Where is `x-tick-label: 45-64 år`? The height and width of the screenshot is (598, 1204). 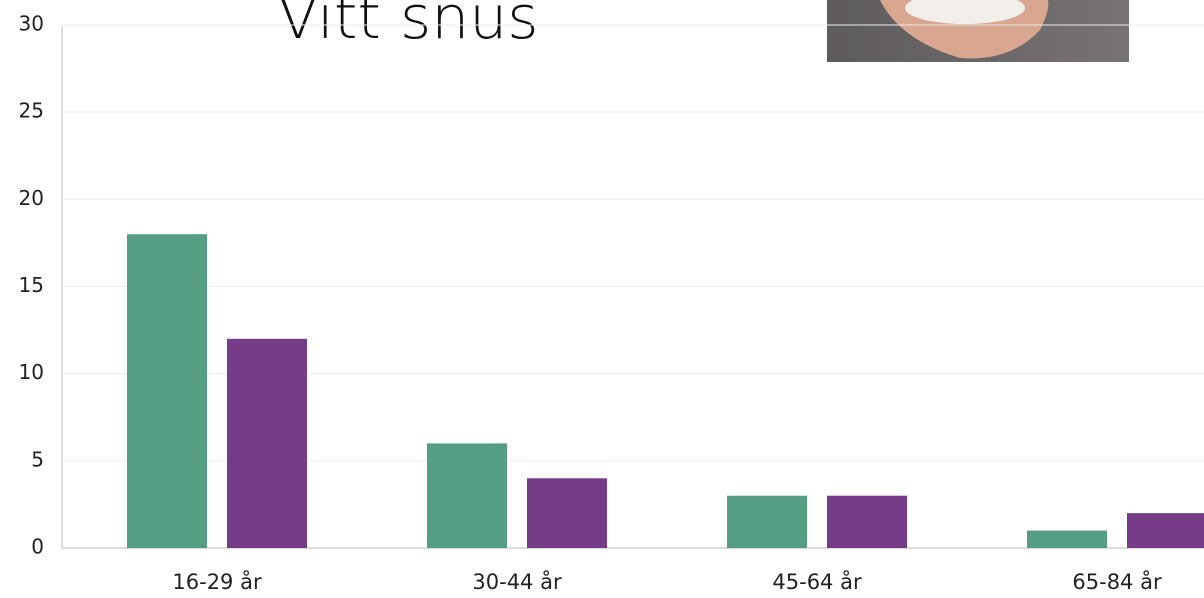 x-tick-label: 45-64 år is located at coordinates (817, 581).